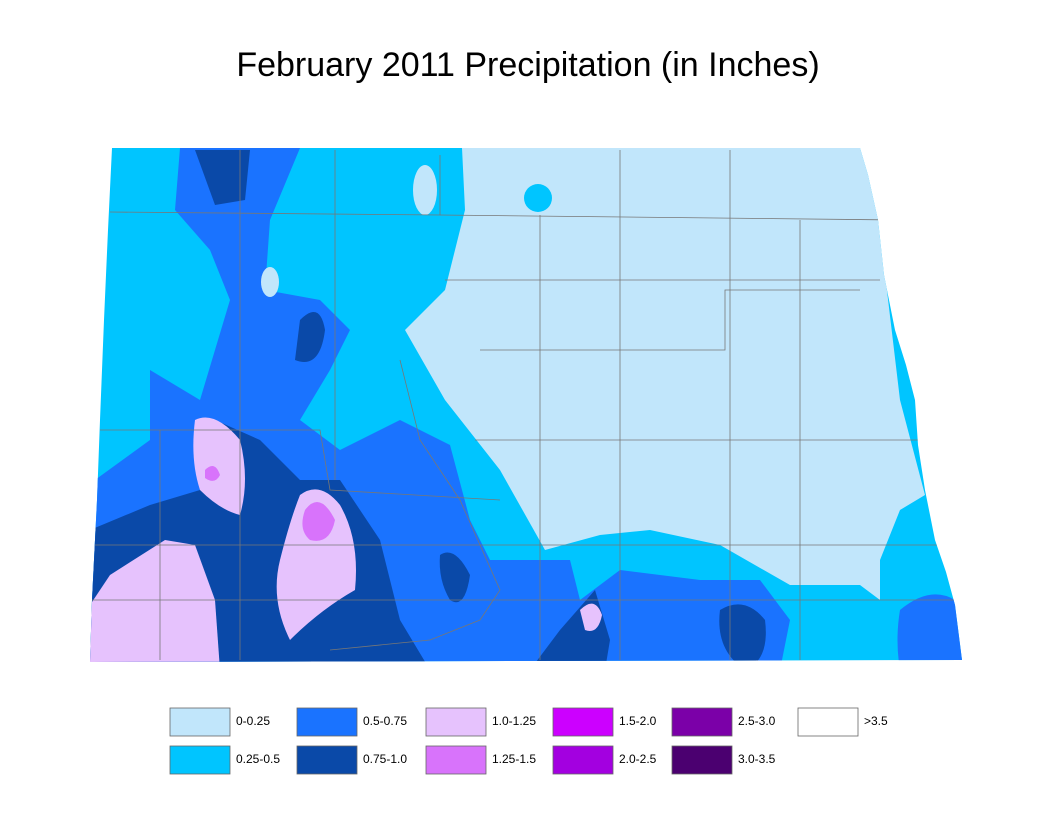 Image resolution: width=1056 pixels, height=816 pixels. What do you see at coordinates (527, 65) in the screenshot?
I see `map-title: February 2011 Precipitation (in Inches)` at bounding box center [527, 65].